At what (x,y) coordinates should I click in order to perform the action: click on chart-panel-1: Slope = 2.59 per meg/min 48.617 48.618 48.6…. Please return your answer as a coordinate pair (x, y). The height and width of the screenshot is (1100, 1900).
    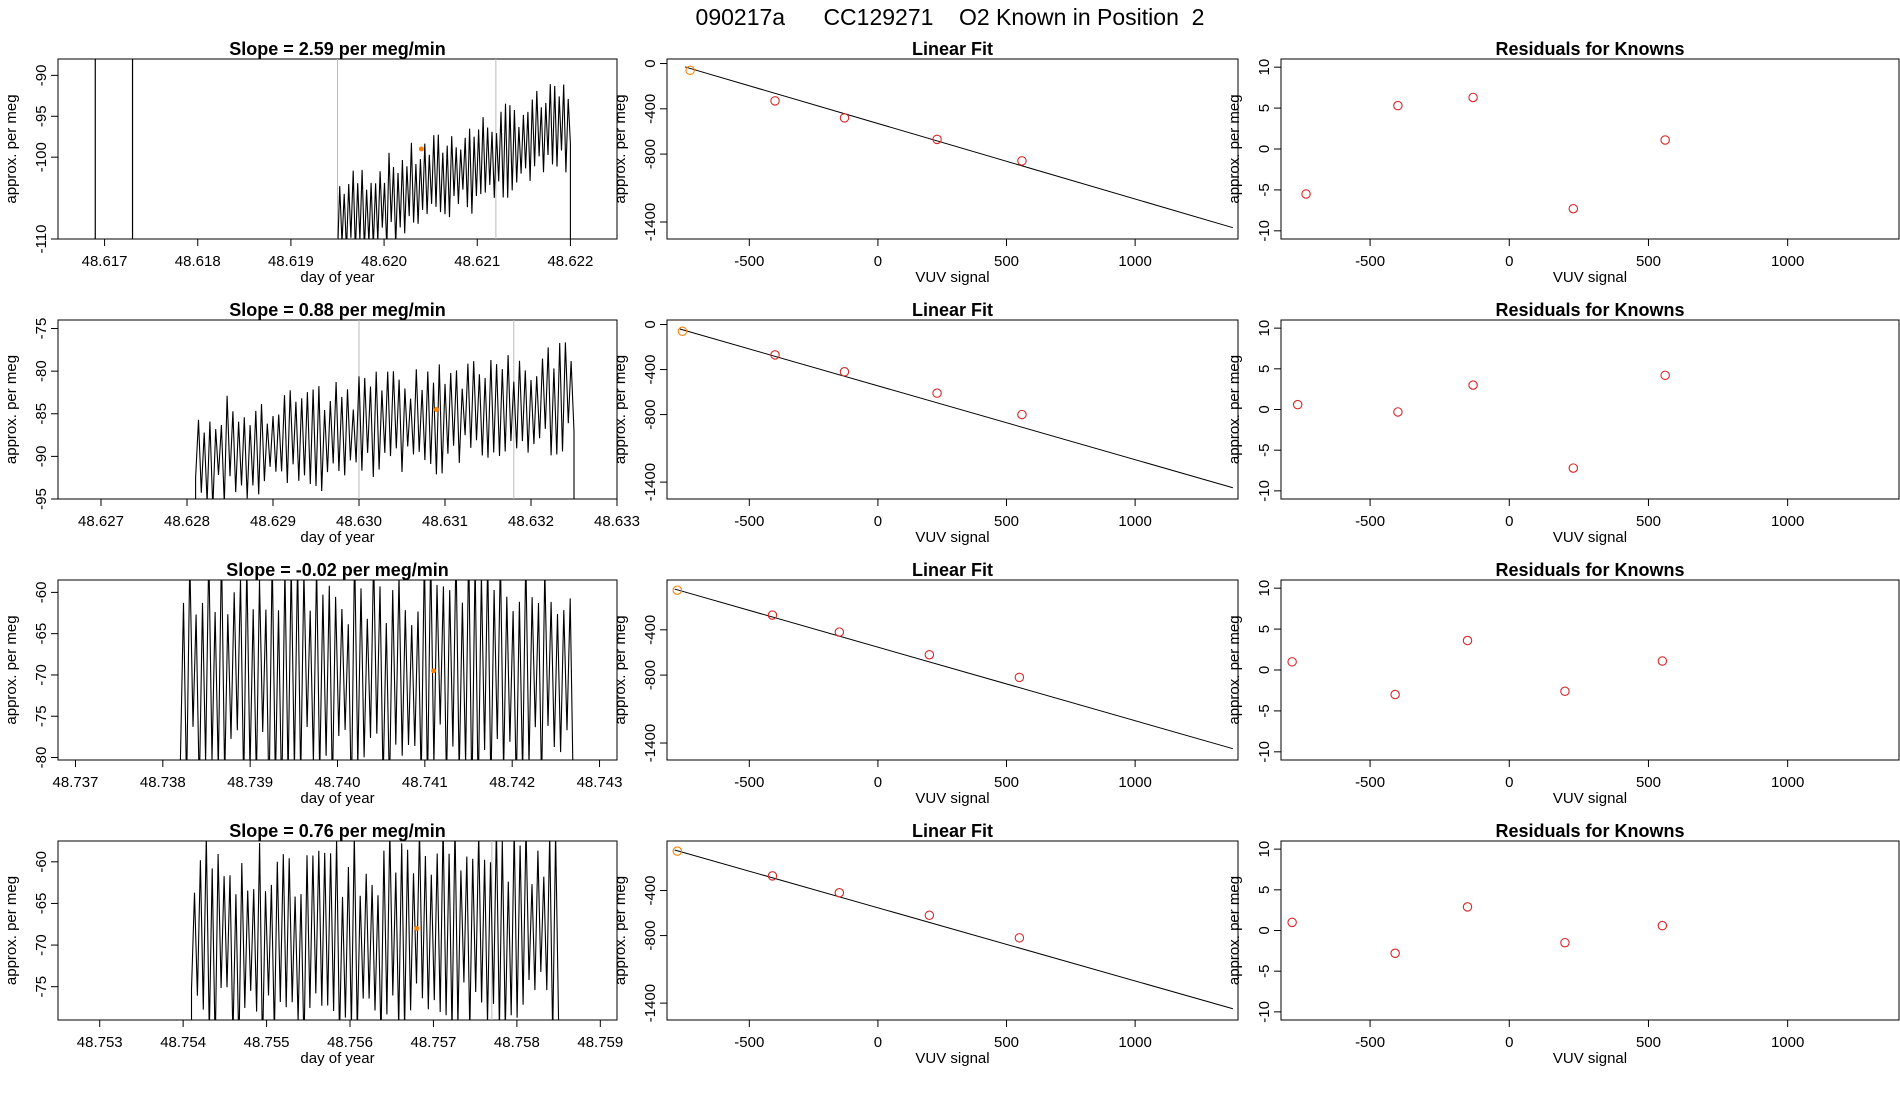
    Looking at the image, I should click on (310, 162).